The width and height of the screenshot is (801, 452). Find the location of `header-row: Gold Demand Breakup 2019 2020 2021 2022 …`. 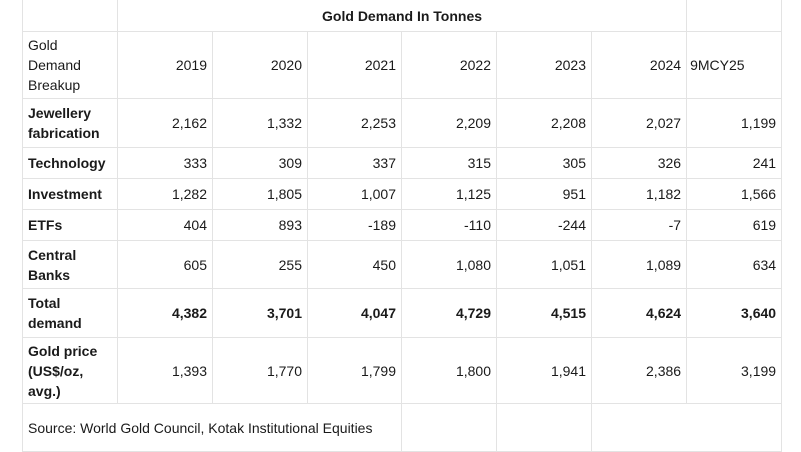

header-row: Gold Demand Breakup 2019 2020 2021 2022 … is located at coordinates (402, 65).